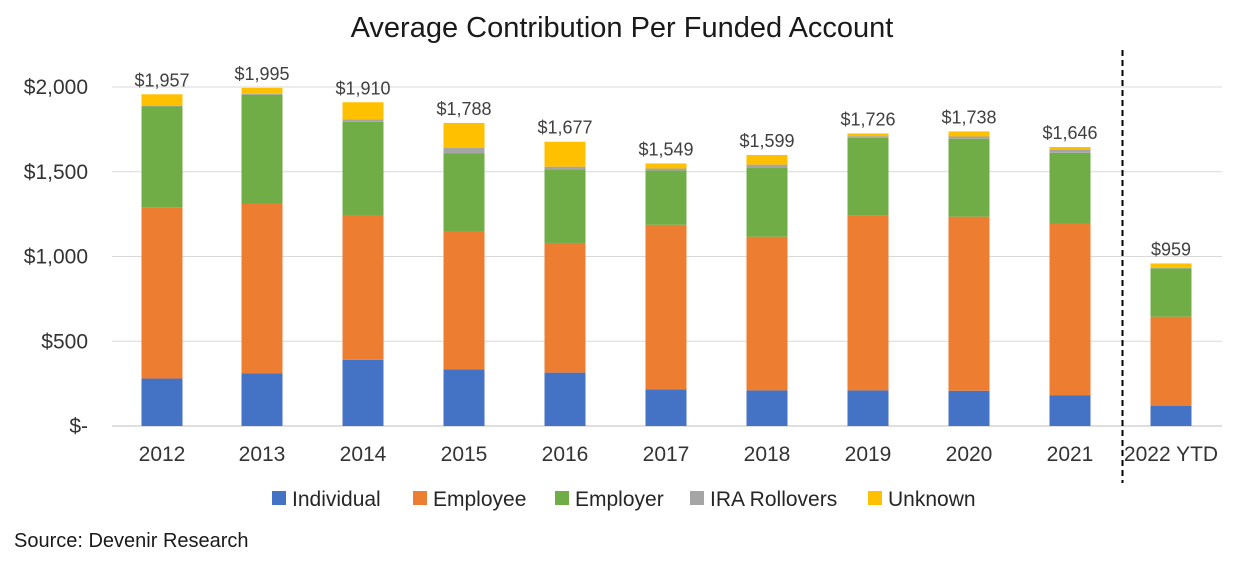 Image resolution: width=1240 pixels, height=571 pixels. What do you see at coordinates (162, 454) in the screenshot?
I see `x-tick-label: 2012` at bounding box center [162, 454].